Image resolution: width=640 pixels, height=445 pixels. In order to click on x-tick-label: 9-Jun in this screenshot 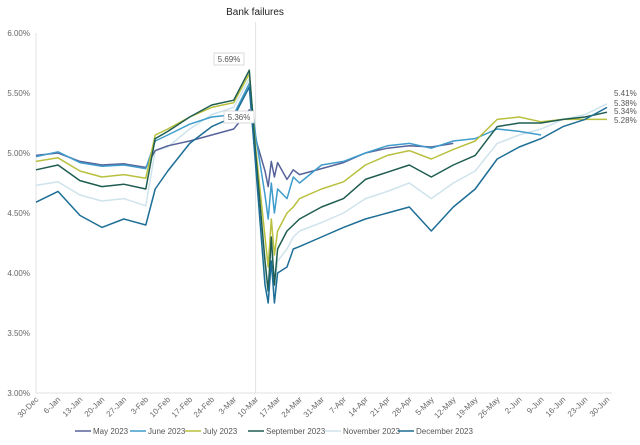, I will do `click(535, 405)`.